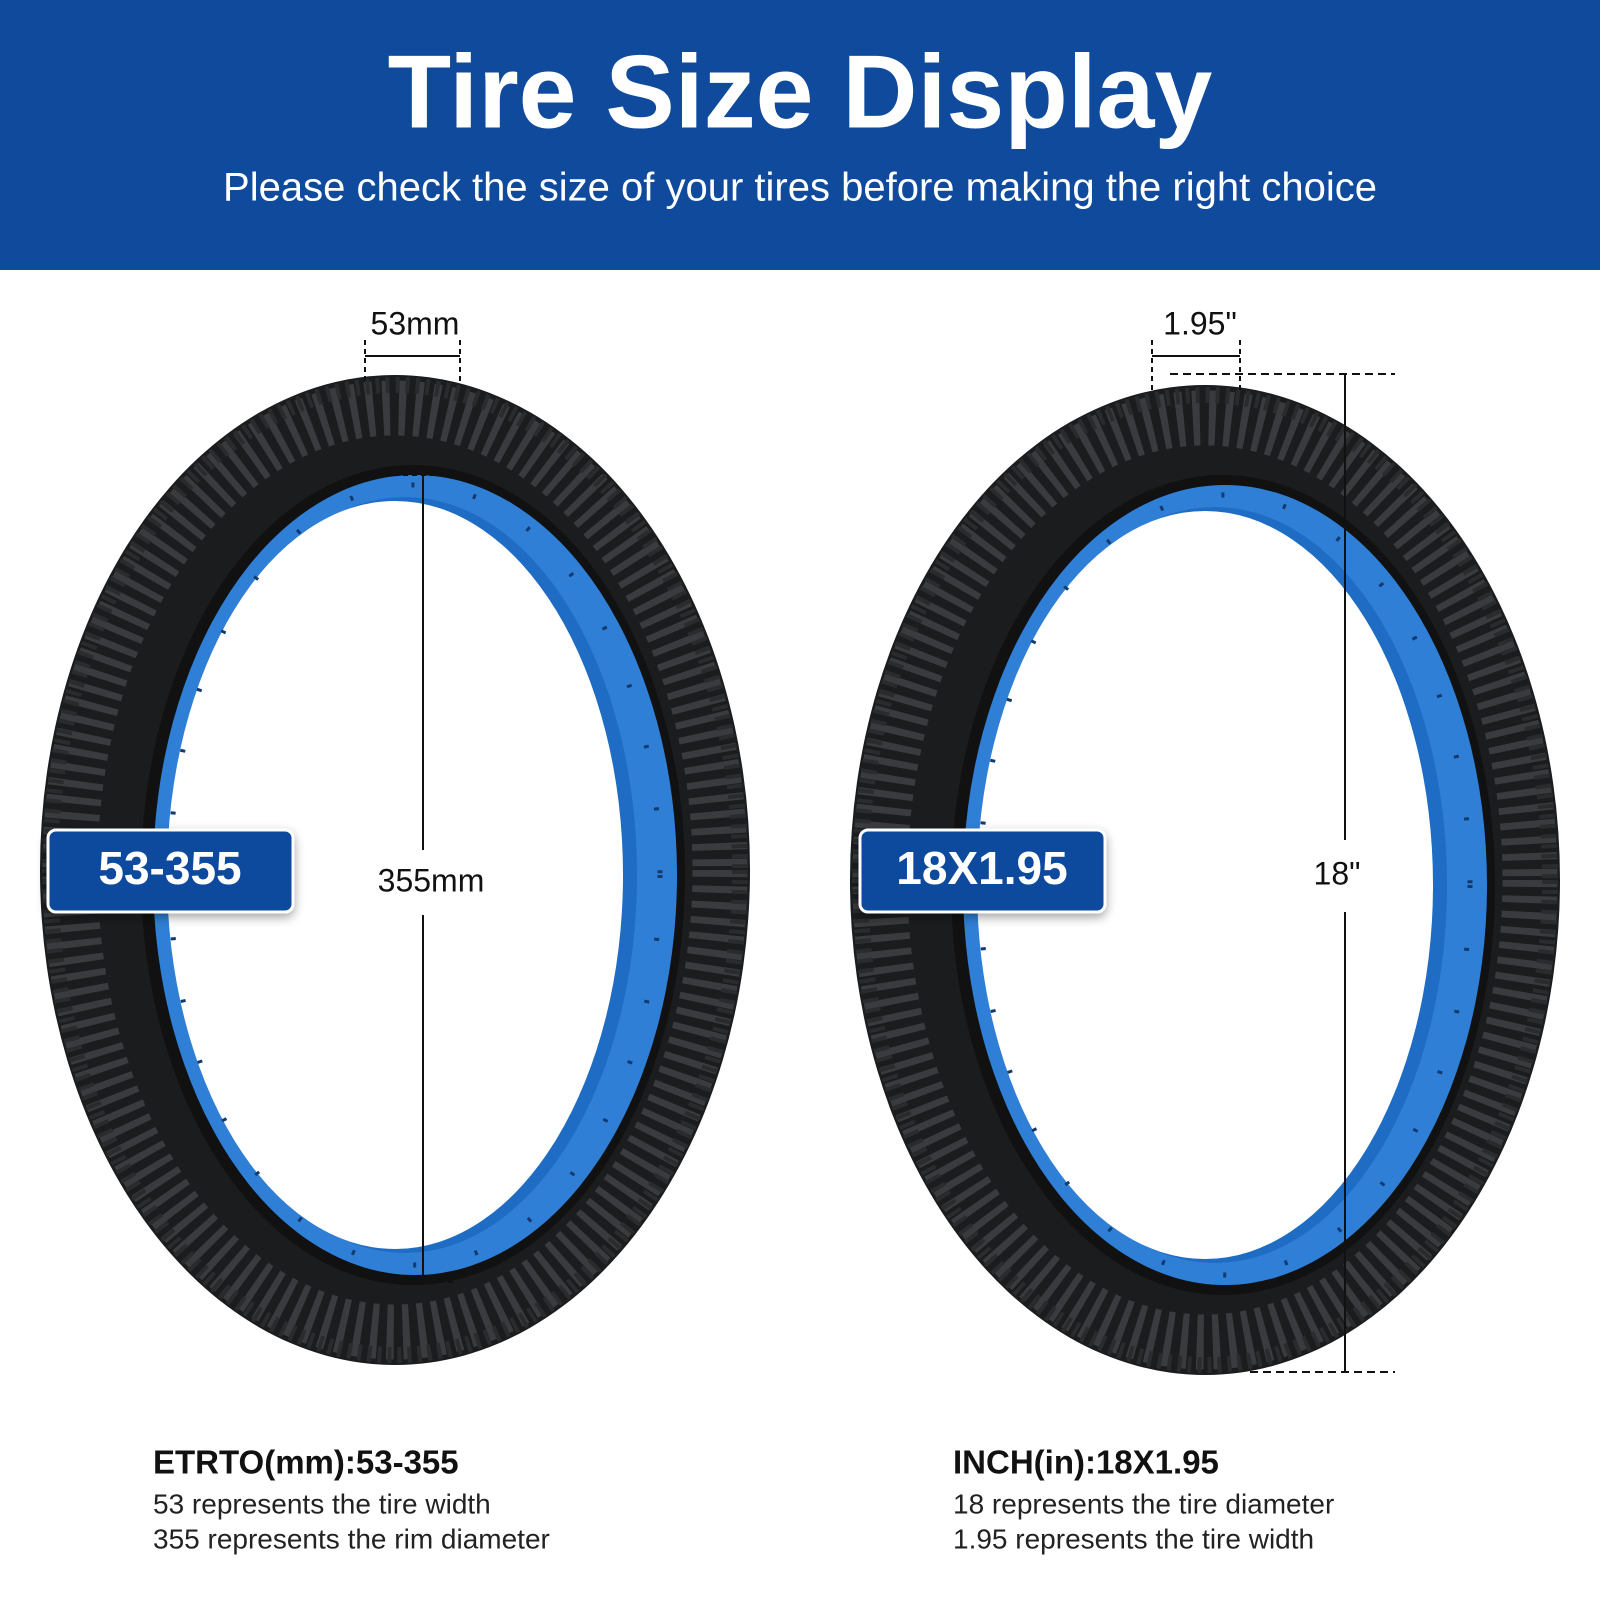  What do you see at coordinates (800, 92) in the screenshot?
I see `title: Tire Size Display` at bounding box center [800, 92].